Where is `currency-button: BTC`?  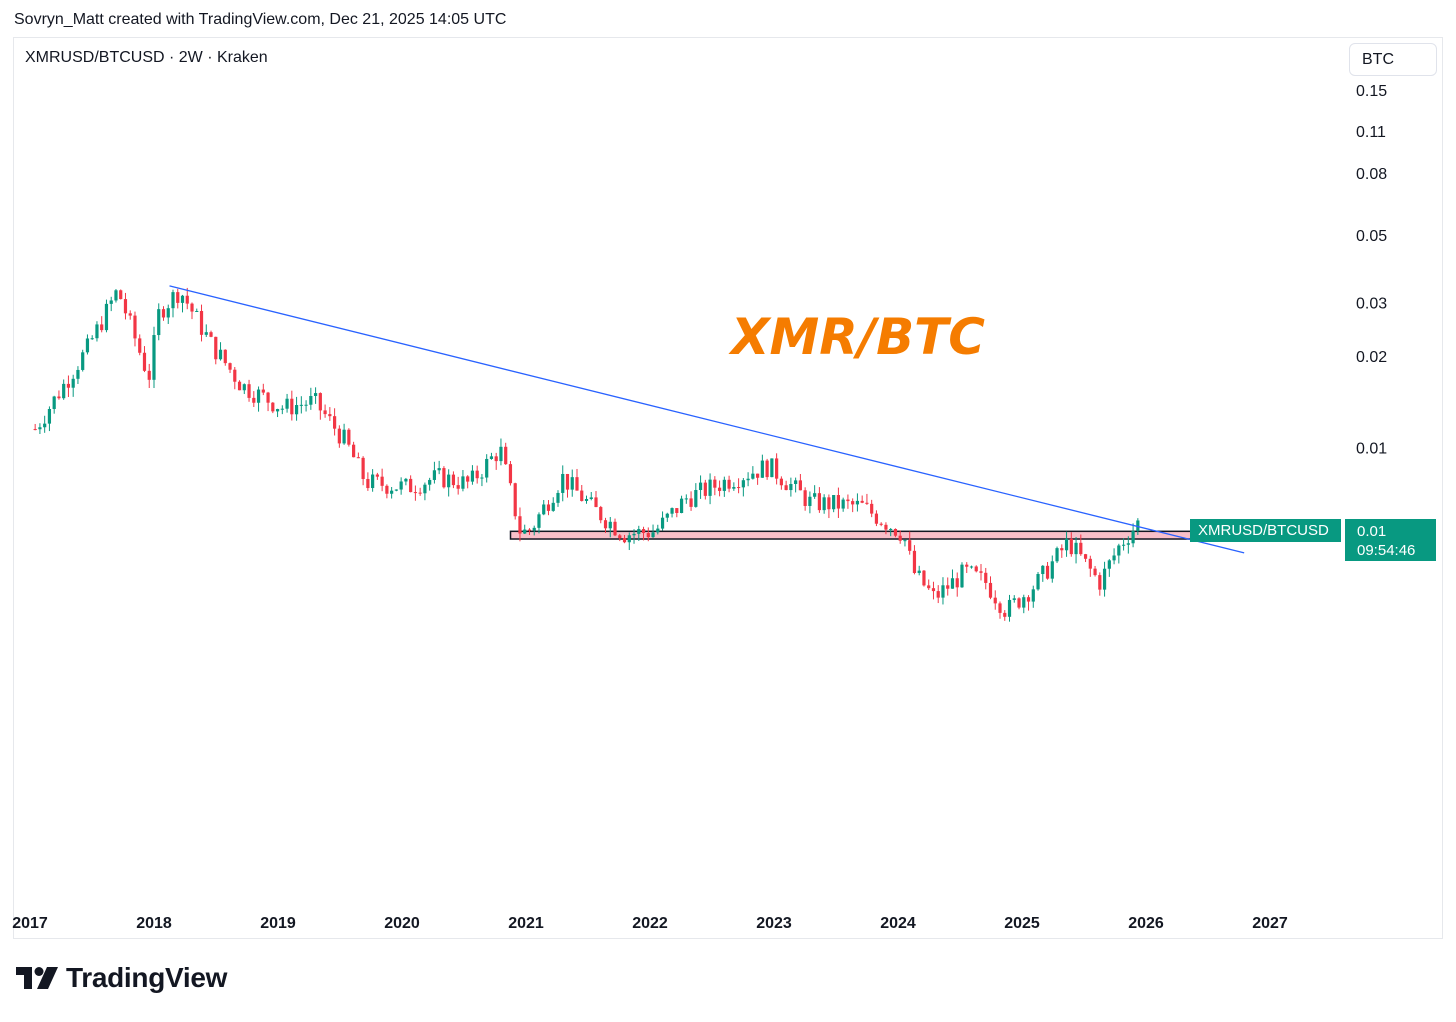
currency-button: BTC is located at coordinates (1393, 59).